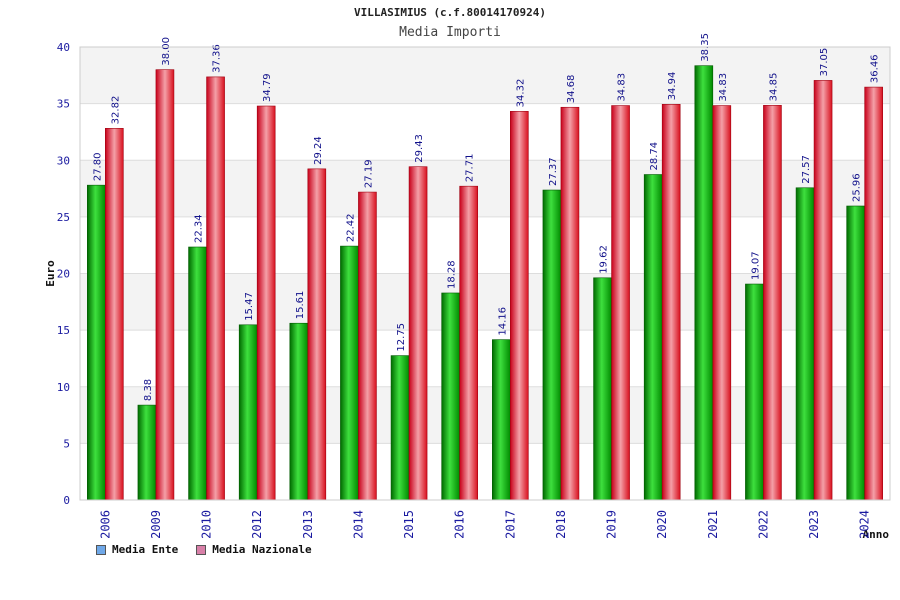 Image resolution: width=900 pixels, height=600 pixels. What do you see at coordinates (63, 160) in the screenshot?
I see `y-tick-label: 30` at bounding box center [63, 160].